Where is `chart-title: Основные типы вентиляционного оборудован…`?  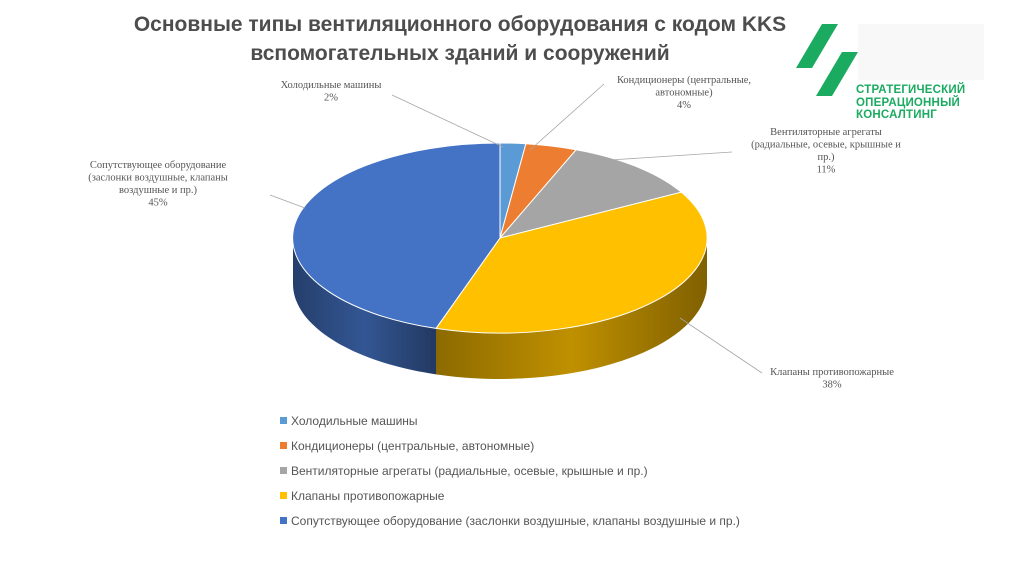 chart-title: Основные типы вентиляционного оборудован… is located at coordinates (460, 39).